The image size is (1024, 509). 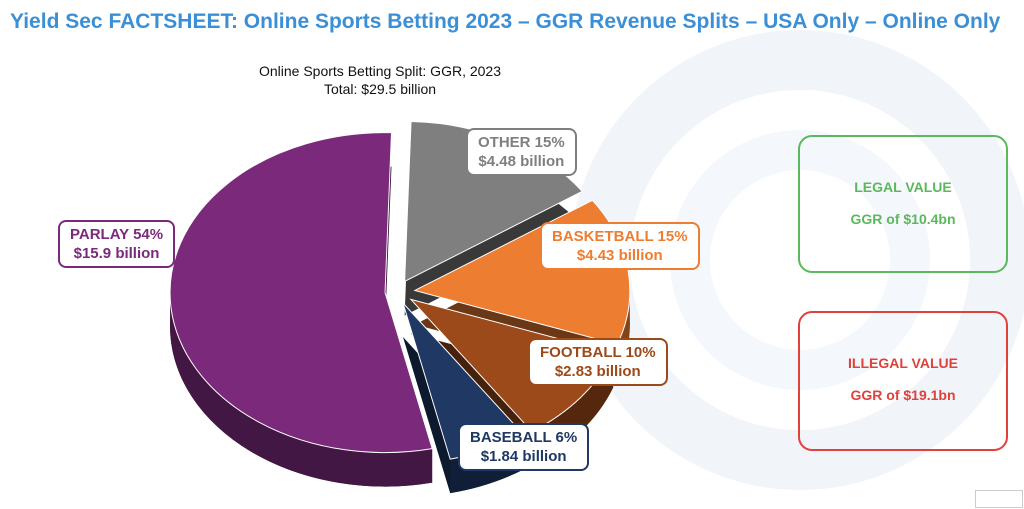 I want to click on label-baseball-value: $1.84 billion, so click(x=523, y=456).